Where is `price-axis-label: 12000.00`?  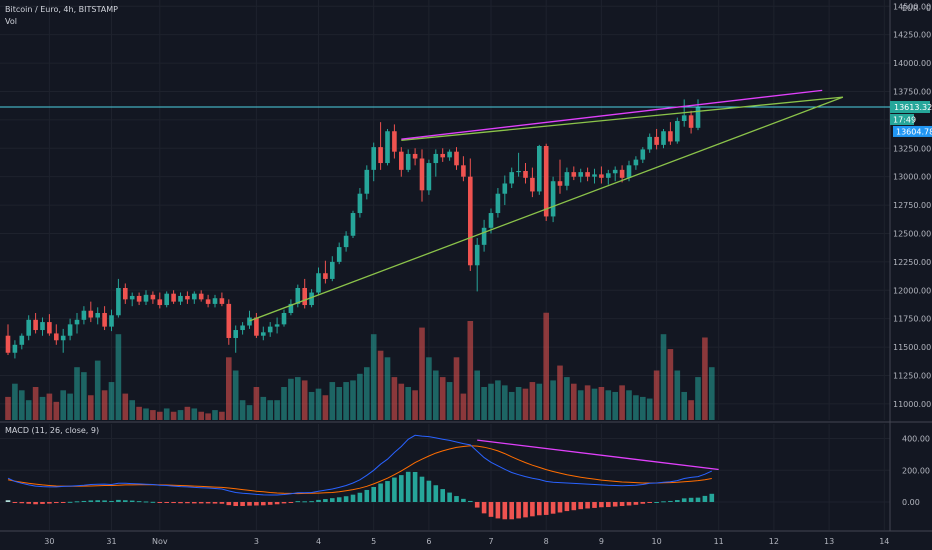
price-axis-label: 12000.00 is located at coordinates (912, 290).